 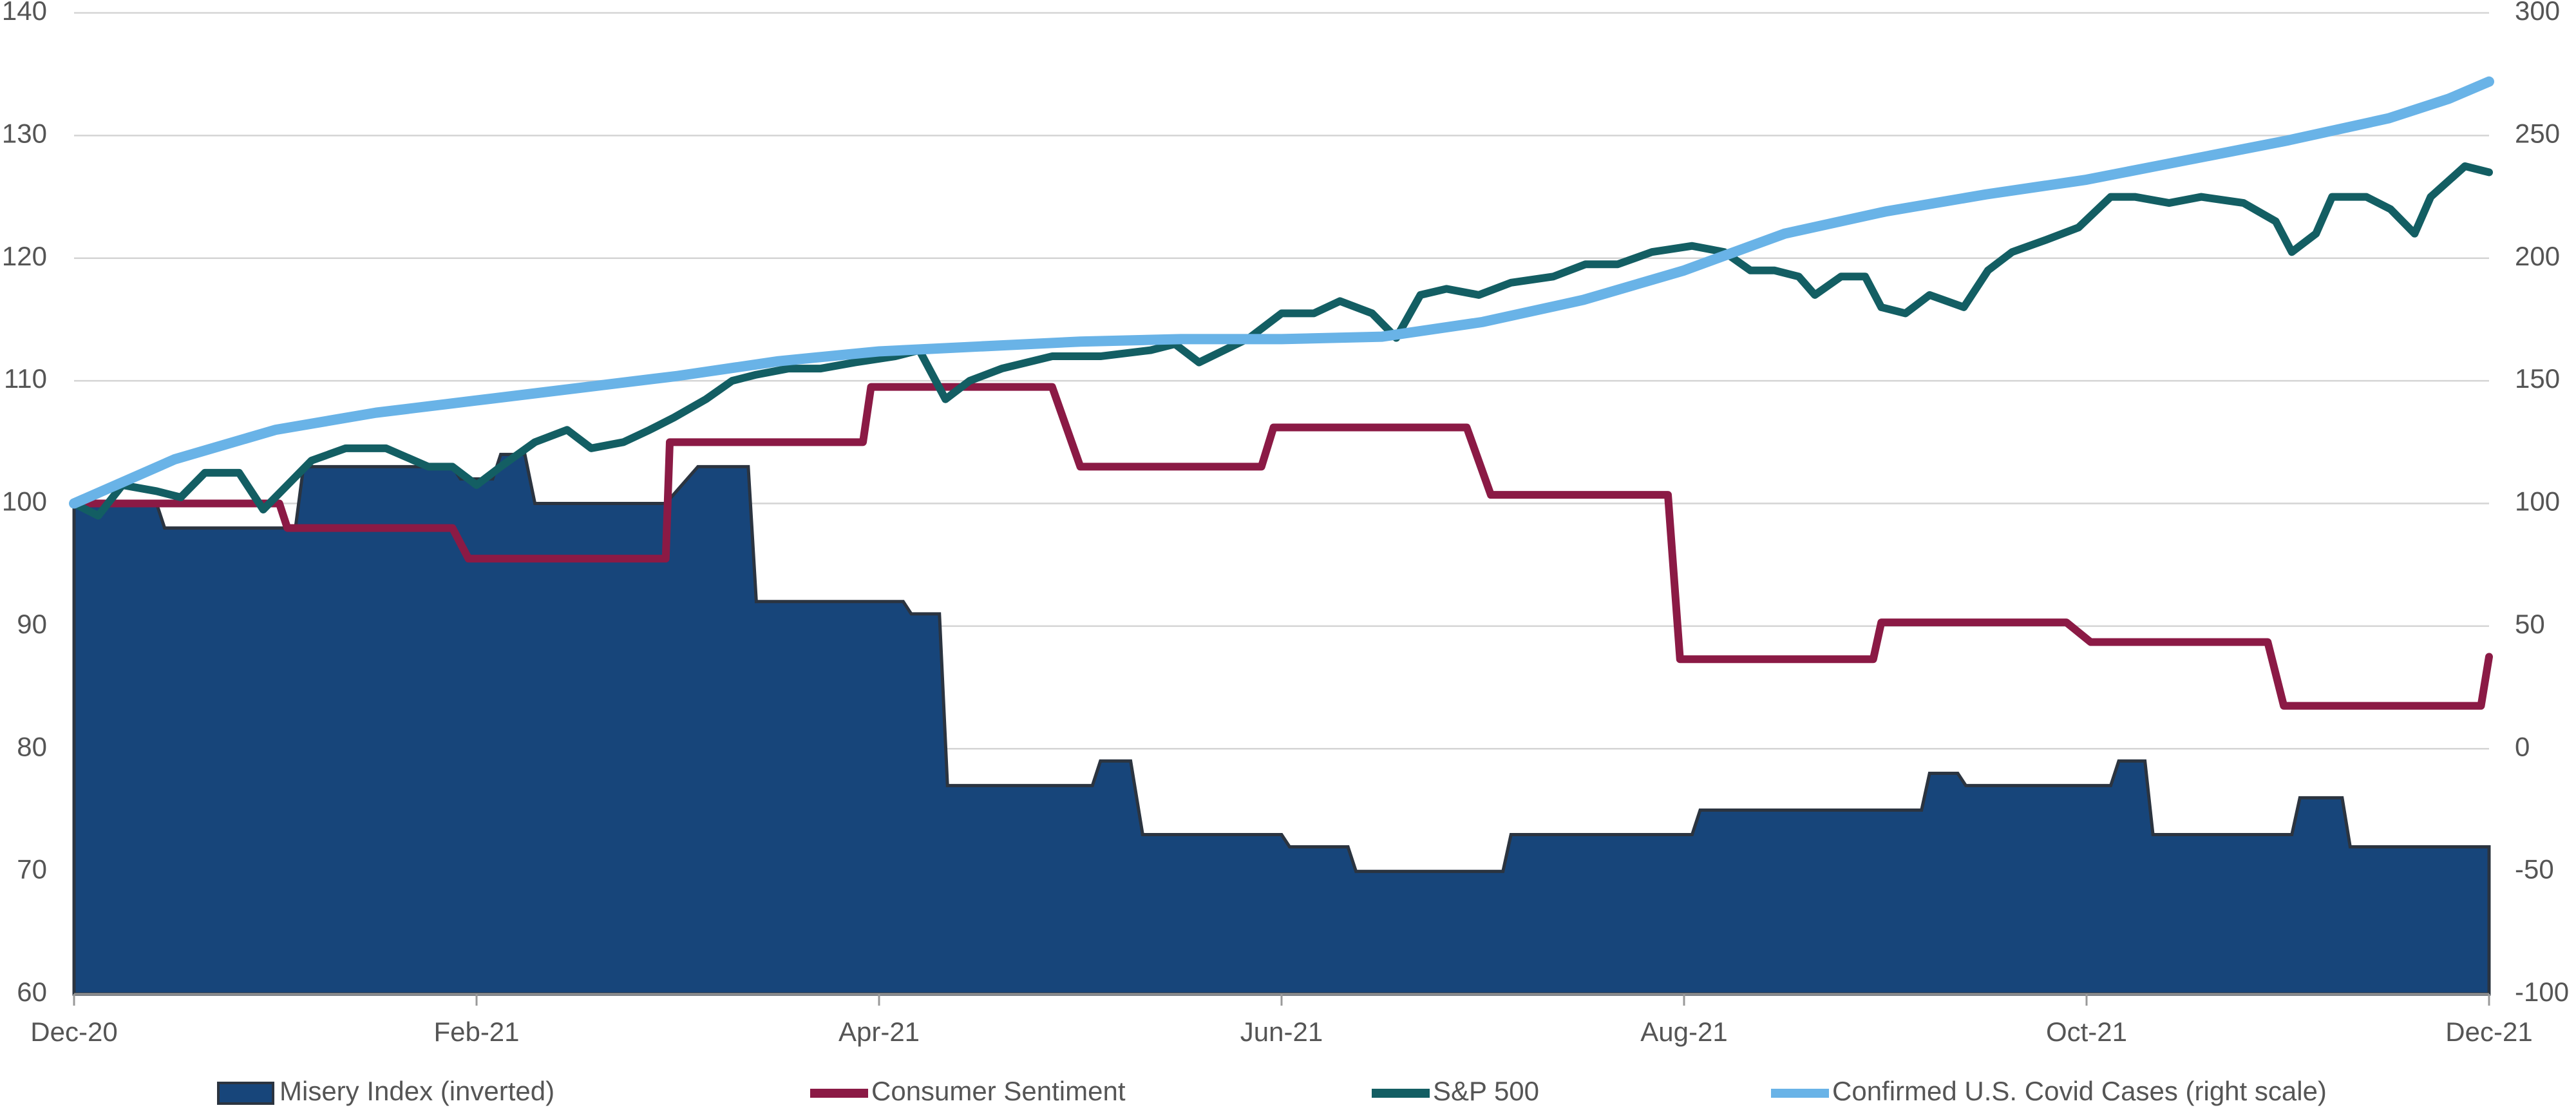 What do you see at coordinates (2537, 378) in the screenshot?
I see `y2-tick-label: 150` at bounding box center [2537, 378].